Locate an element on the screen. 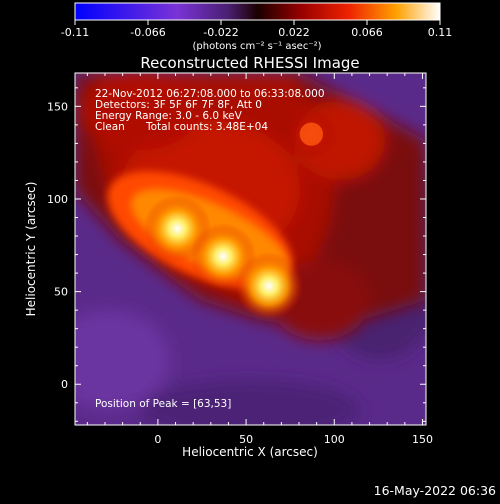  x-tick-label: 50 is located at coordinates (246, 439).